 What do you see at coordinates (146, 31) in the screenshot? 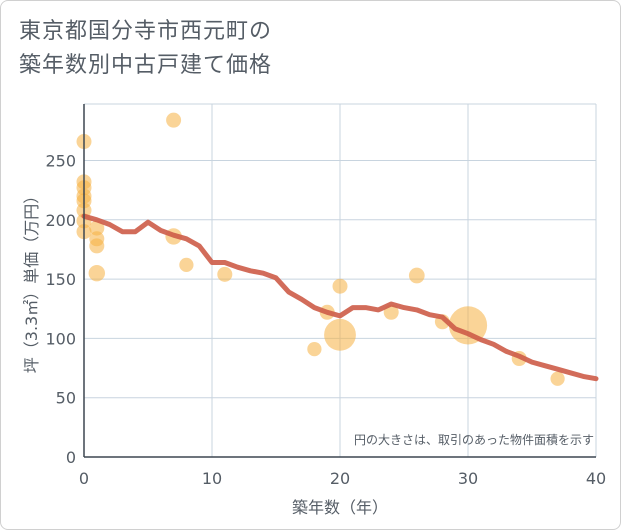
I see `chart-title-line-1: 東京都国分寺市西元町の` at bounding box center [146, 31].